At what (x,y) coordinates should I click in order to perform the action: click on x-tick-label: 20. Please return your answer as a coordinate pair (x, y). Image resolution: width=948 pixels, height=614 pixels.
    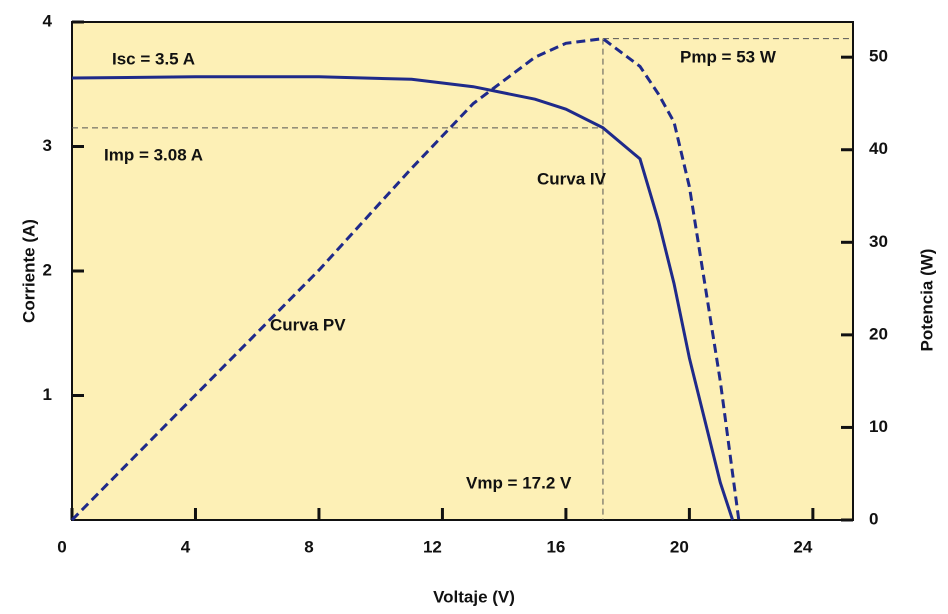
    Looking at the image, I should click on (679, 546).